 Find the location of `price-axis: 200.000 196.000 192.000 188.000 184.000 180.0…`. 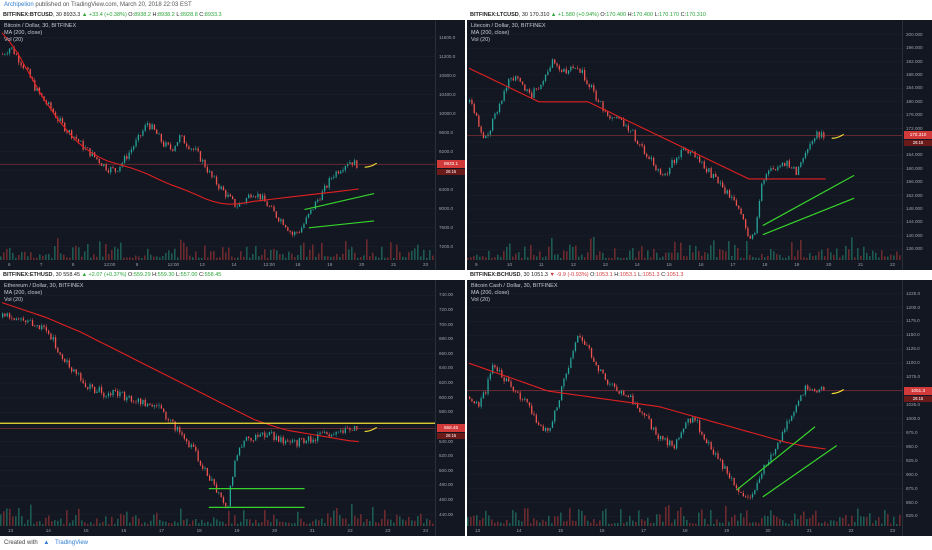

price-axis: 200.000 196.000 192.000 188.000 184.000 180.0… is located at coordinates (917, 145).